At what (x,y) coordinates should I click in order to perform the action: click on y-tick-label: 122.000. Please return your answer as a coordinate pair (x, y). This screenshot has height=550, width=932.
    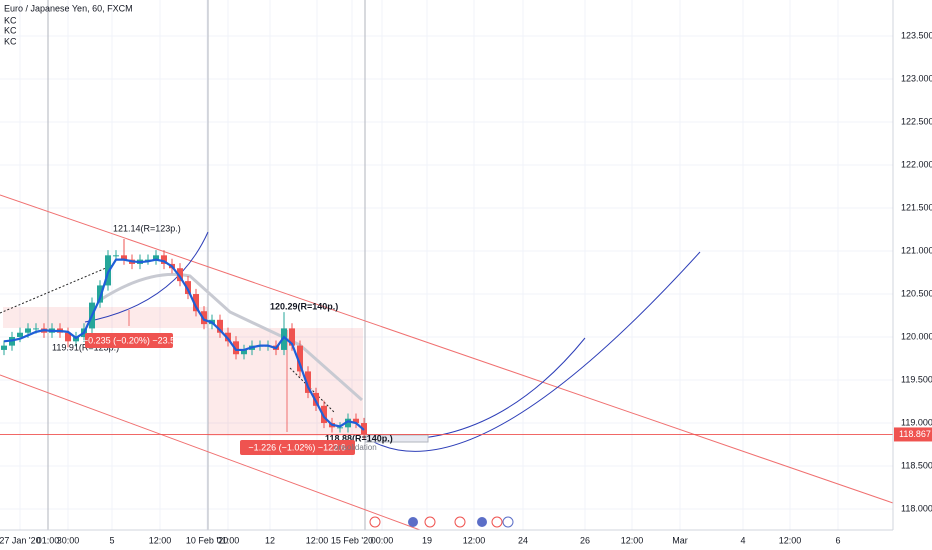
    Looking at the image, I should click on (916, 164).